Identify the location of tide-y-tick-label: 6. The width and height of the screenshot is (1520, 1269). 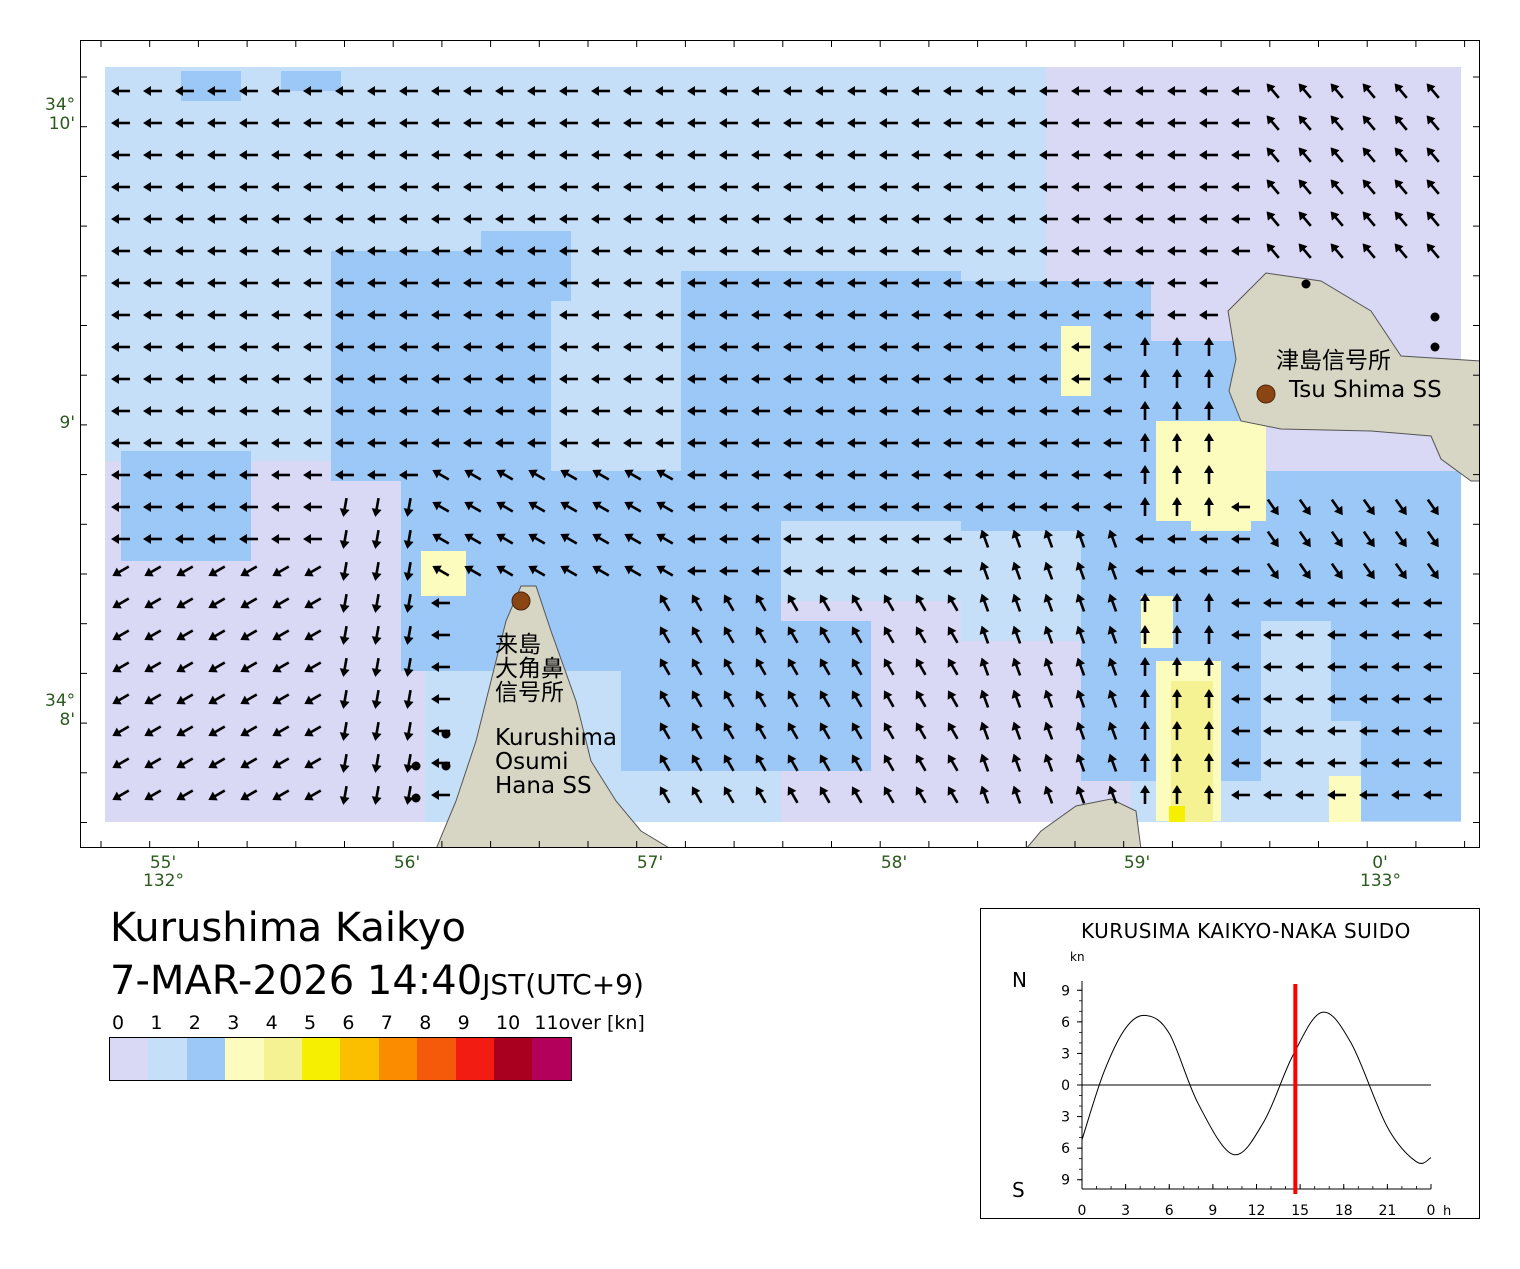
(1065, 1149).